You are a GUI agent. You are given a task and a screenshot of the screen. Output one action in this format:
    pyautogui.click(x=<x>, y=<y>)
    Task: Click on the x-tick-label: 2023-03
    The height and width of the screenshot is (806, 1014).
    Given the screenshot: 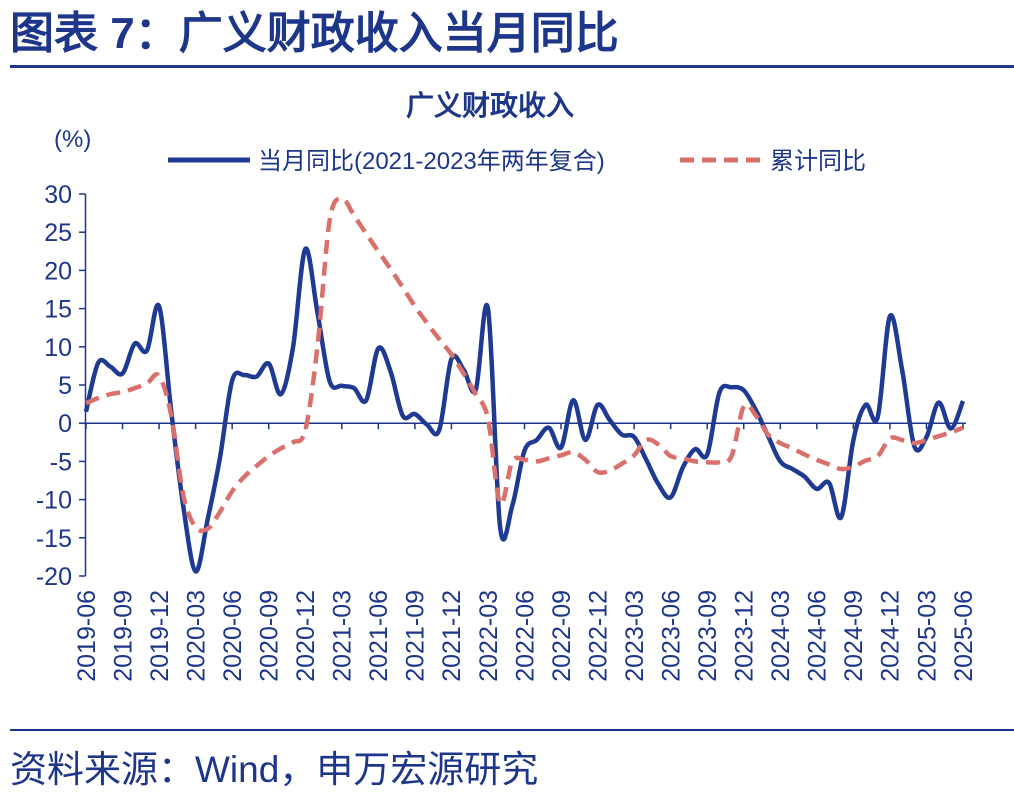 What is the action you would take?
    pyautogui.click(x=635, y=636)
    